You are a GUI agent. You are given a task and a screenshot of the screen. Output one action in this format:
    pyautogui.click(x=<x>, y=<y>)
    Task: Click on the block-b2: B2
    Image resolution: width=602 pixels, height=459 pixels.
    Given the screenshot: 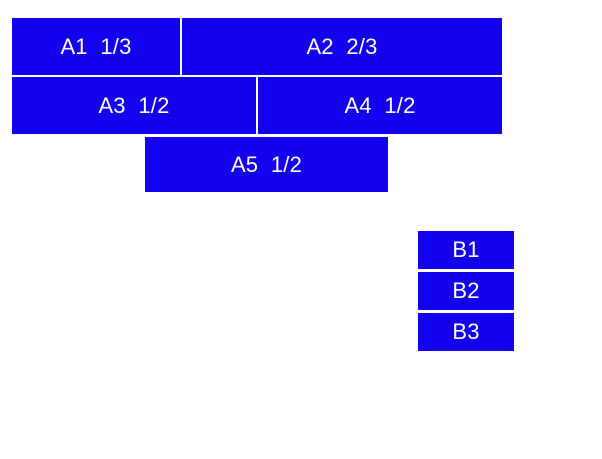 What is the action you would take?
    pyautogui.click(x=466, y=291)
    